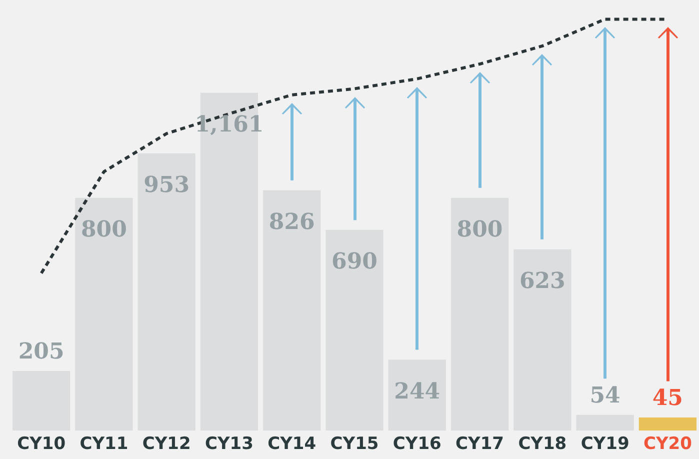 The width and height of the screenshot is (699, 459). Describe the element at coordinates (480, 444) in the screenshot. I see `x-tick-label: CY17` at that location.